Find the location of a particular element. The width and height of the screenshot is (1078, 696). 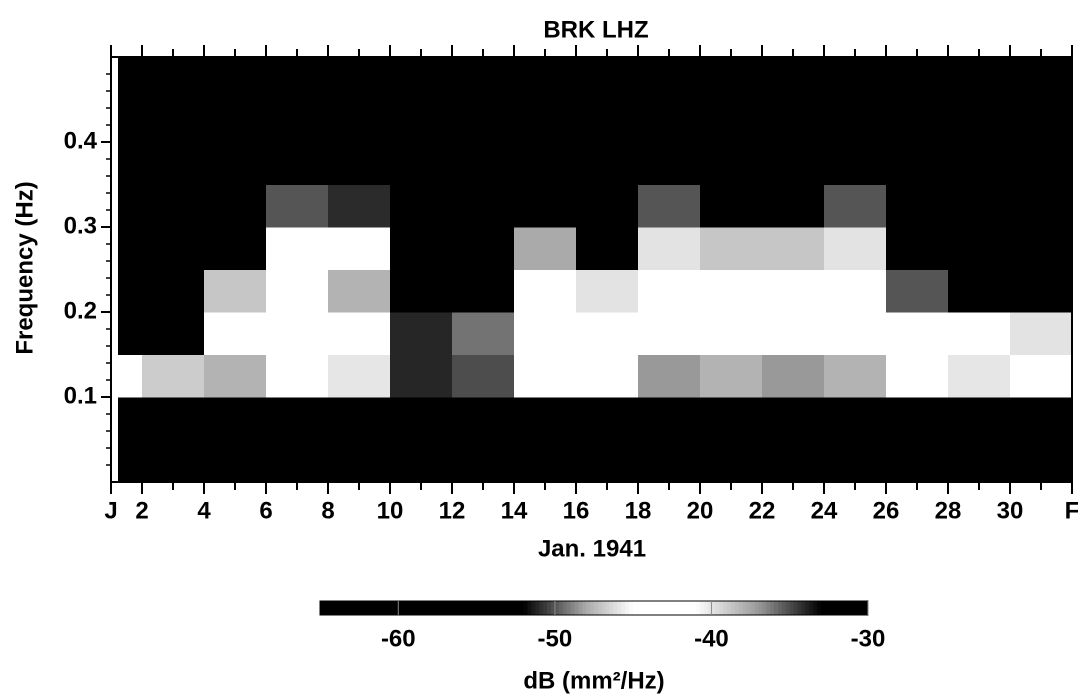

x-tick-label: J is located at coordinates (110, 510).